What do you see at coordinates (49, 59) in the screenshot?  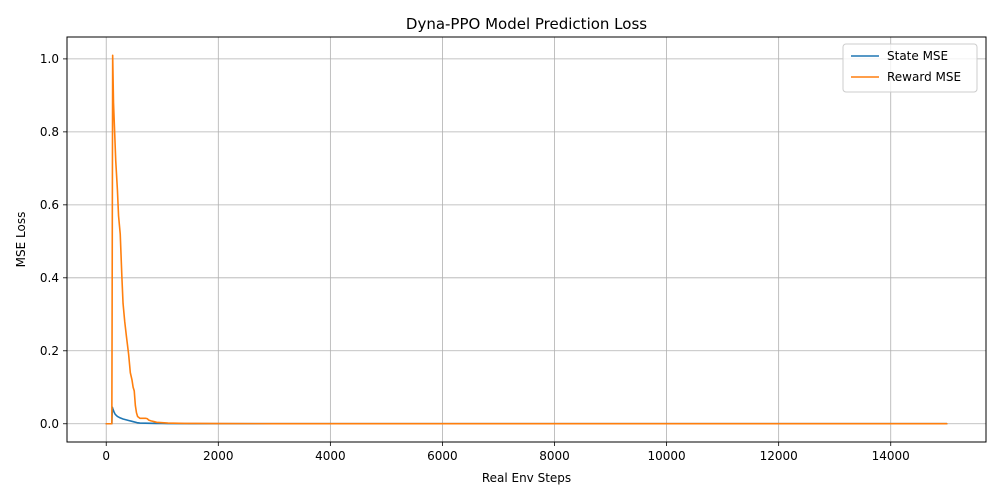 I see `y-tick-label: 1.0` at bounding box center [49, 59].